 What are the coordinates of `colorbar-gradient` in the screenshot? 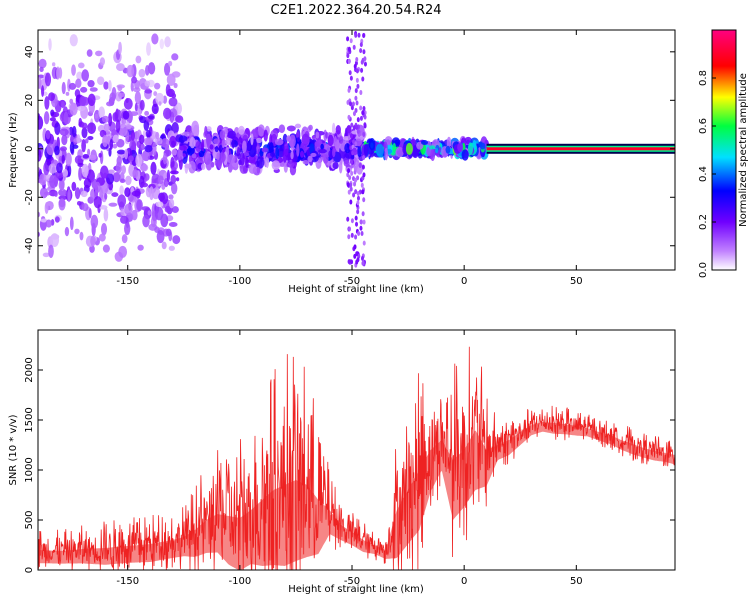 It's located at (724, 150).